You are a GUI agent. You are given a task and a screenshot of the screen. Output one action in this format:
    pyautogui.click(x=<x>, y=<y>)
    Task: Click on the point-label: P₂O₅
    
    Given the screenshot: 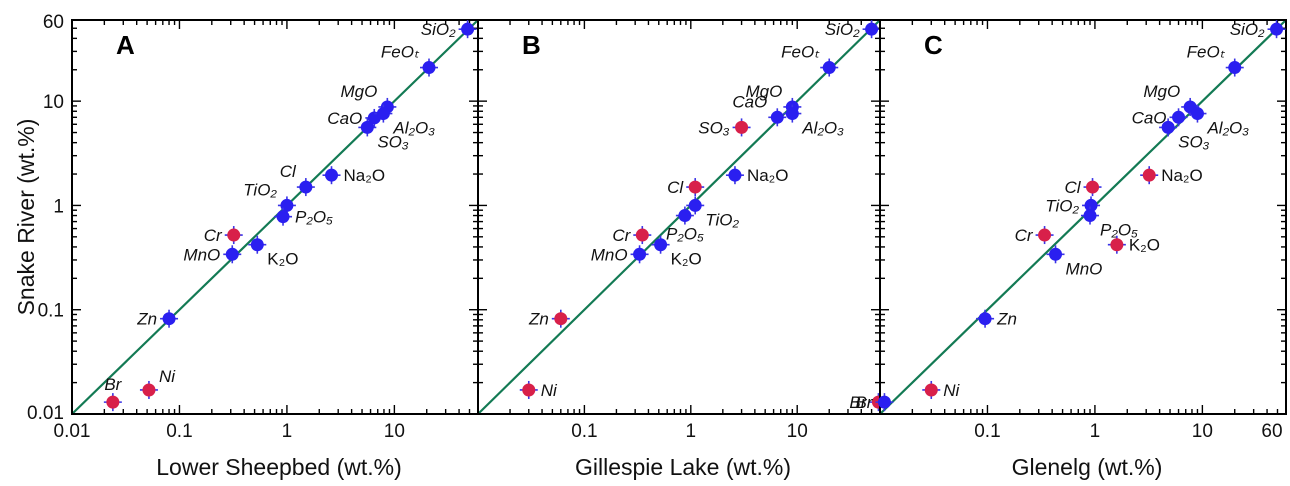 What is the action you would take?
    pyautogui.click(x=314, y=217)
    